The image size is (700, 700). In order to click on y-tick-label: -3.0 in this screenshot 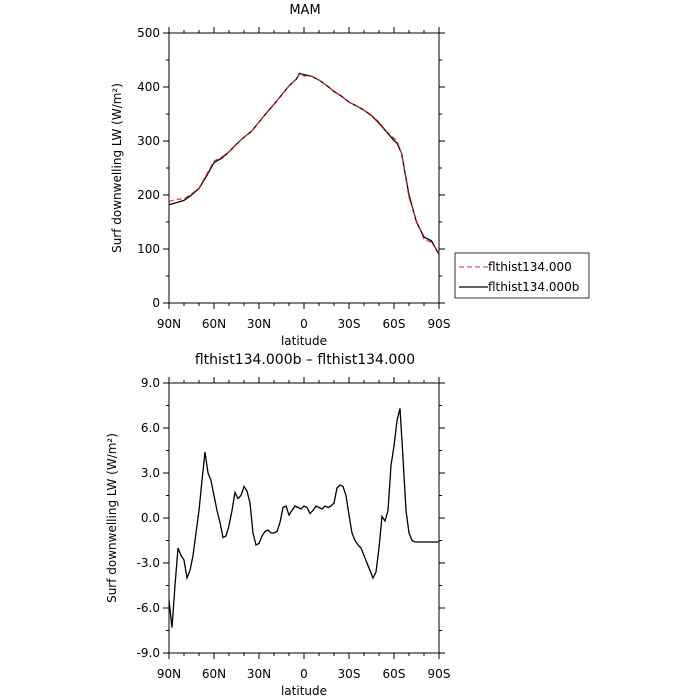, I will do `click(148, 563)`.